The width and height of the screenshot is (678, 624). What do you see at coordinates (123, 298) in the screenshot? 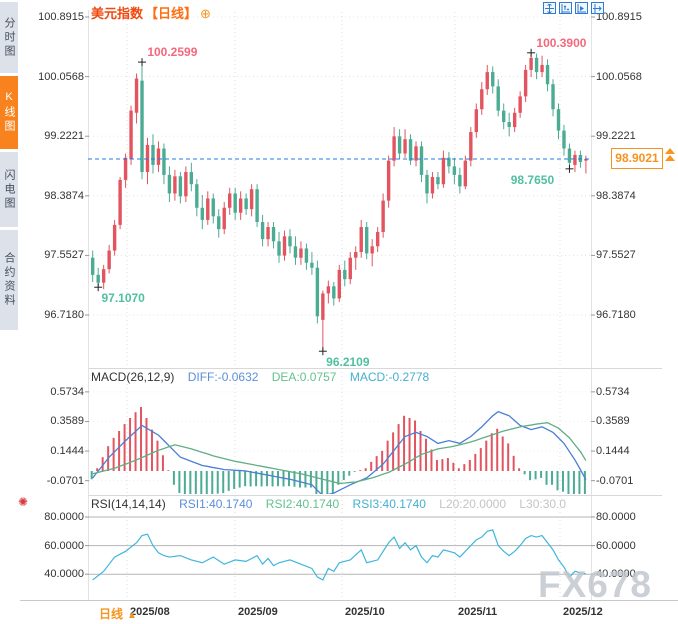
I see `low-price-annotation: 97.1070` at bounding box center [123, 298].